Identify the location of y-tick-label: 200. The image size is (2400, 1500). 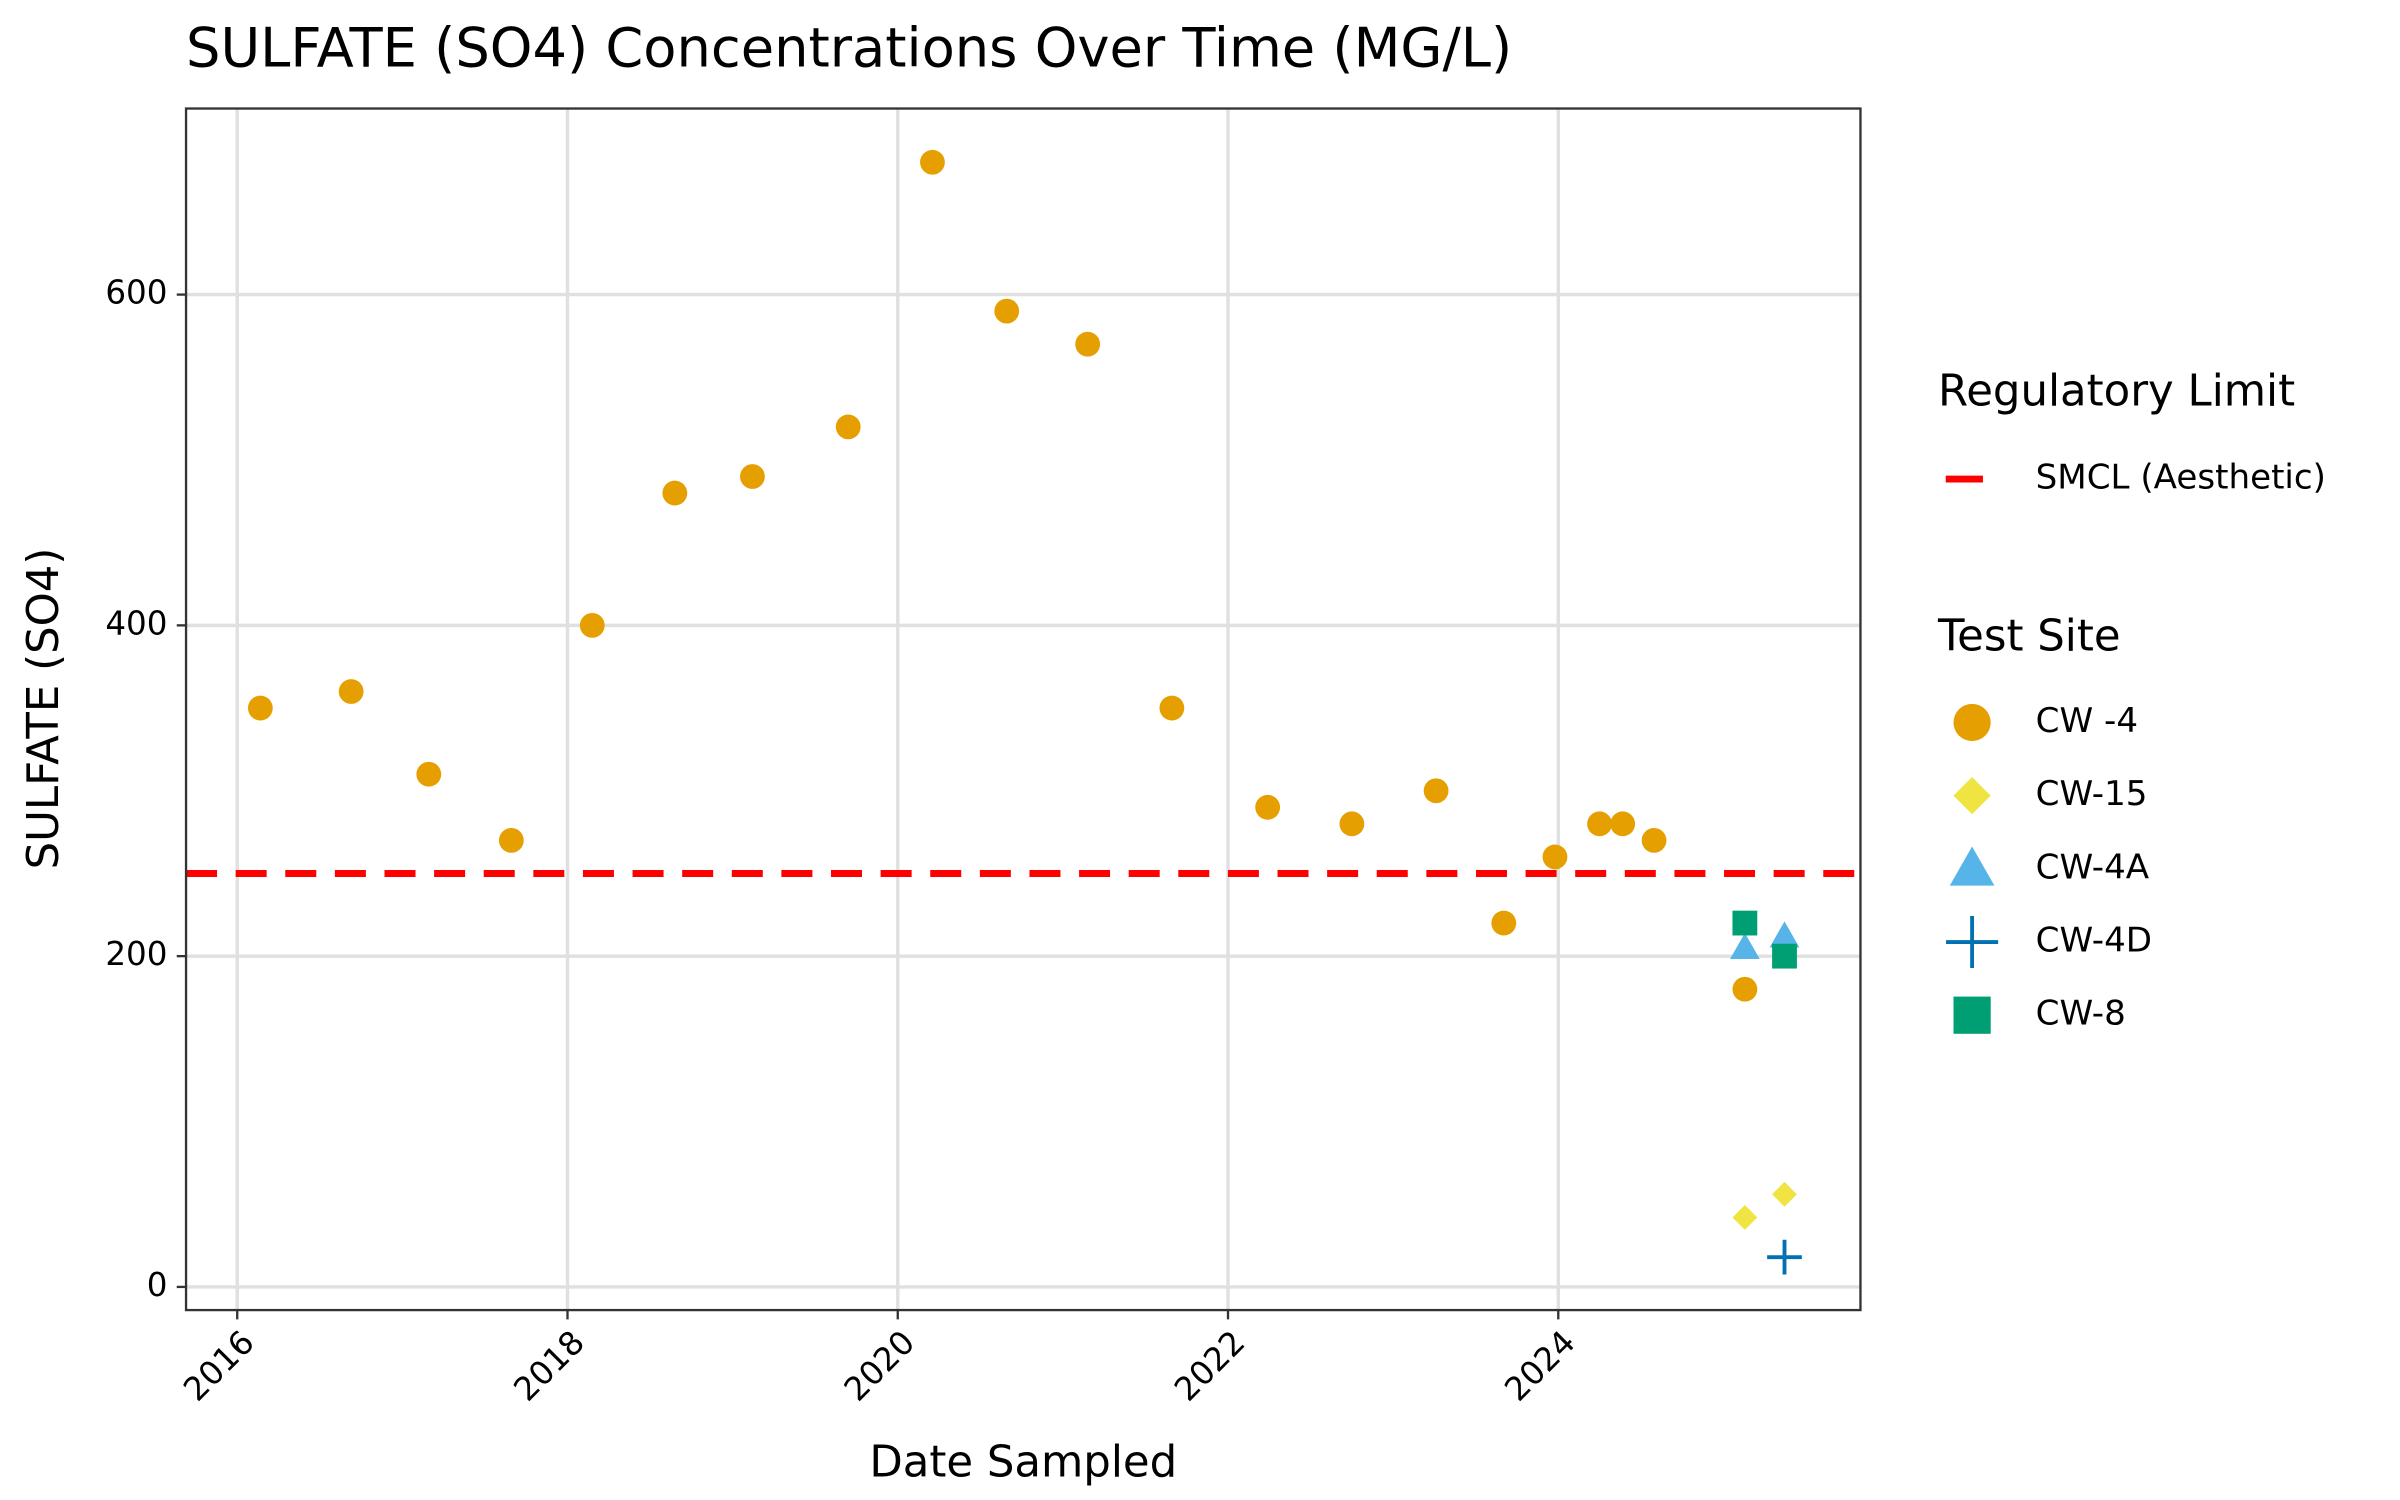
(136, 954).